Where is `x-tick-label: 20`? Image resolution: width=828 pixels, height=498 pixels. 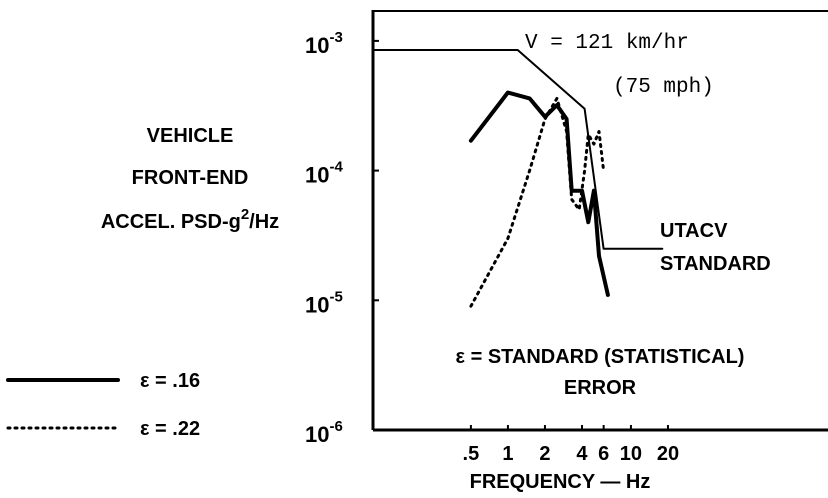 x-tick-label: 20 is located at coordinates (668, 454).